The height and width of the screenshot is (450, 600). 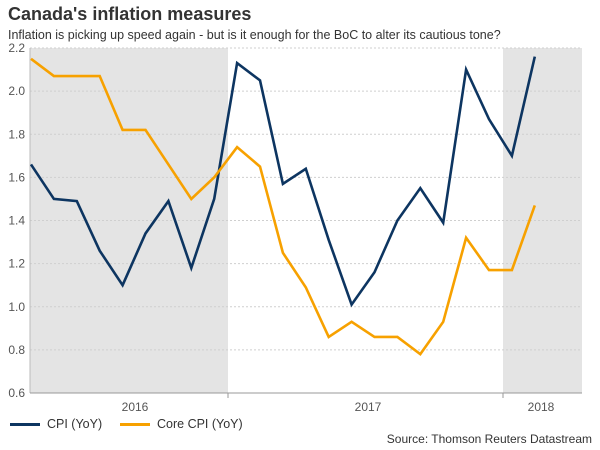 I want to click on legend-item-cpi: CPI (YoY), so click(x=56, y=424).